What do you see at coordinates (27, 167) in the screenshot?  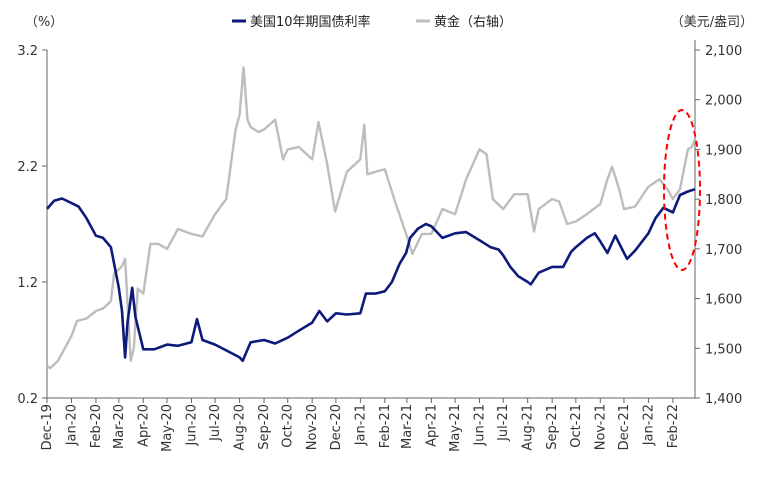 I see `left-axis-tick-label: 2.2` at bounding box center [27, 167].